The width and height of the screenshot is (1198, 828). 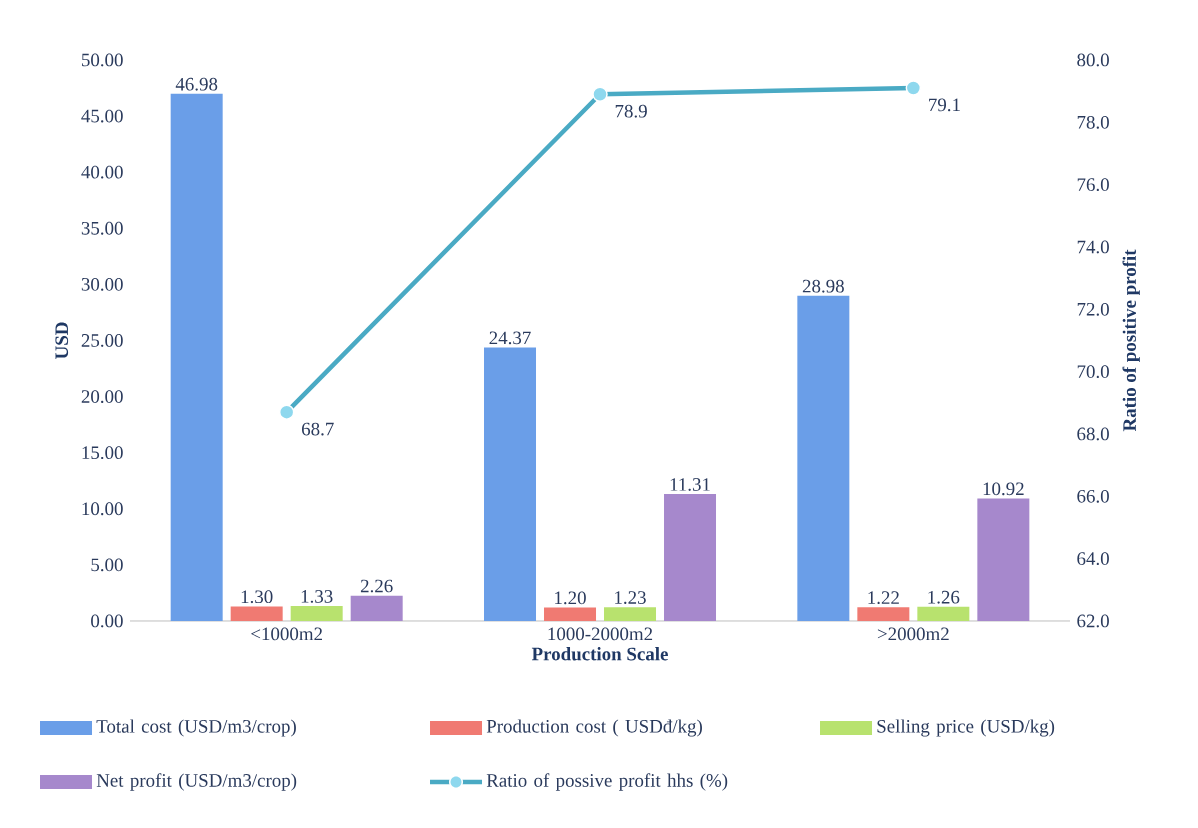 What do you see at coordinates (1093, 496) in the screenshot?
I see `y2-tick-label: 66.0` at bounding box center [1093, 496].